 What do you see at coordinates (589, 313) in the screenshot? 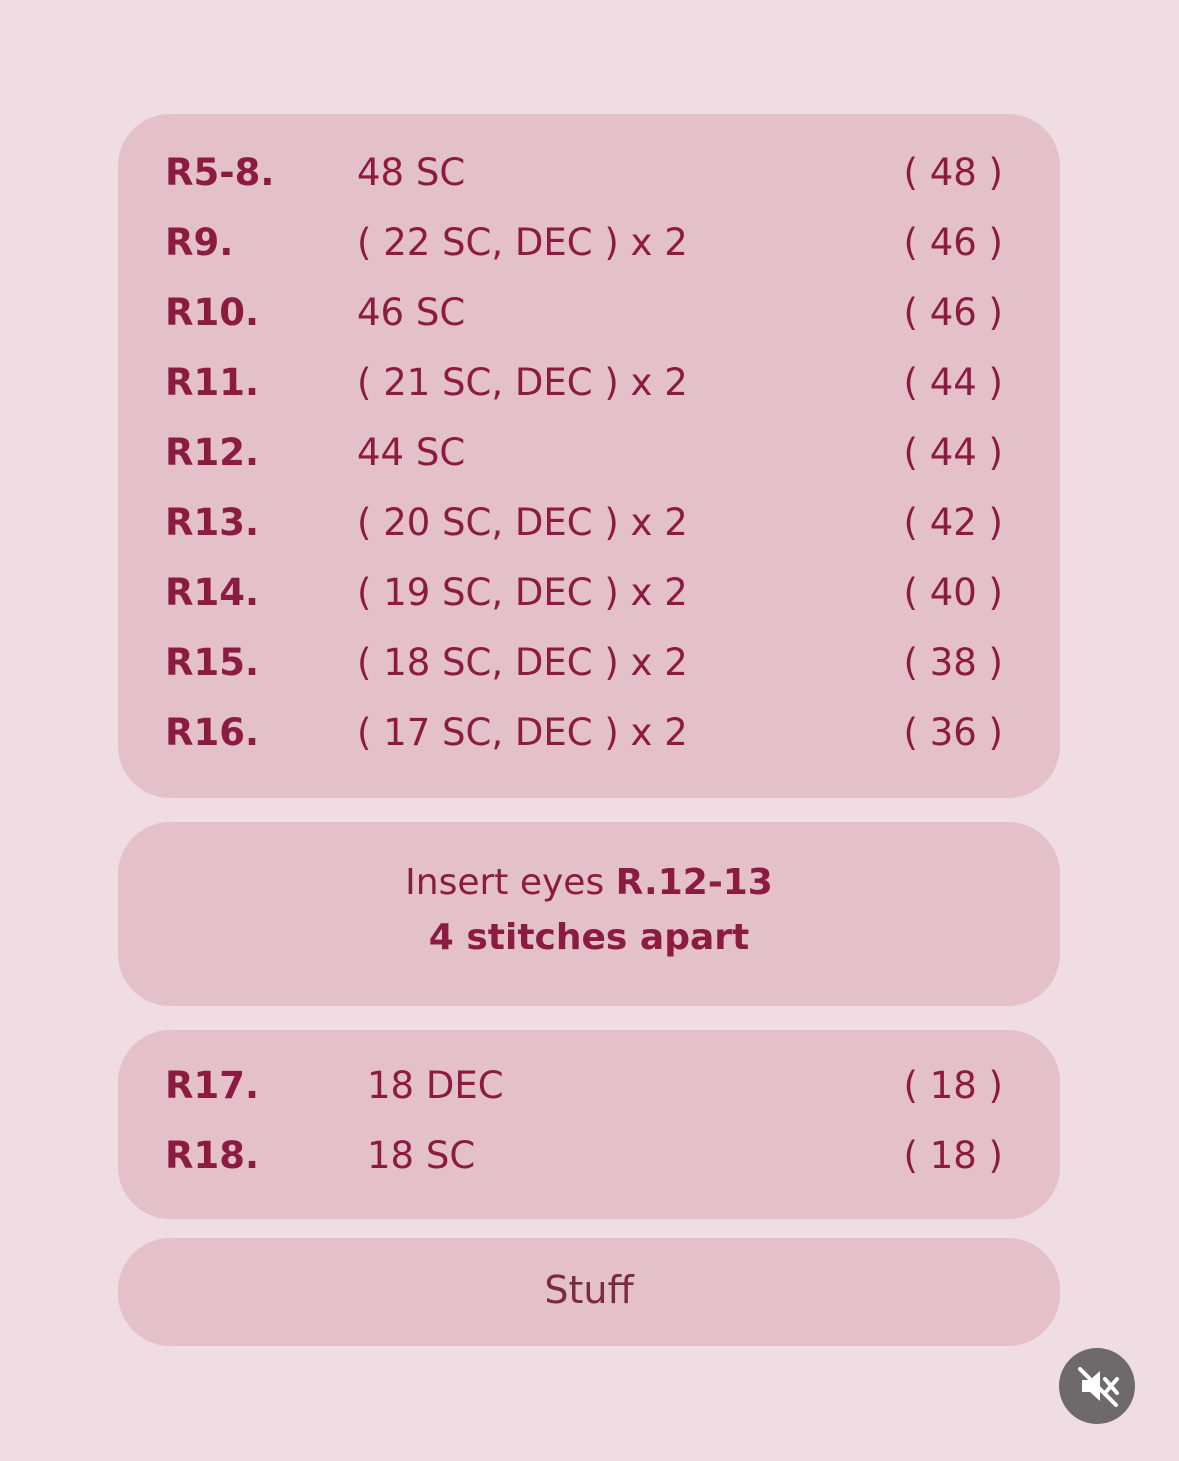
I see `round-row: R10. 46 SC ( 46 )` at bounding box center [589, 313].